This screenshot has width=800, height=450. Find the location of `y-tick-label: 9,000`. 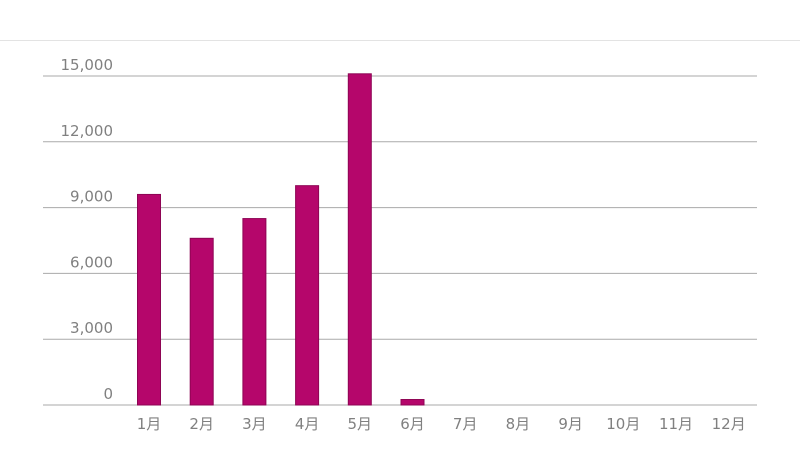

y-tick-label: 9,000 is located at coordinates (91, 197).